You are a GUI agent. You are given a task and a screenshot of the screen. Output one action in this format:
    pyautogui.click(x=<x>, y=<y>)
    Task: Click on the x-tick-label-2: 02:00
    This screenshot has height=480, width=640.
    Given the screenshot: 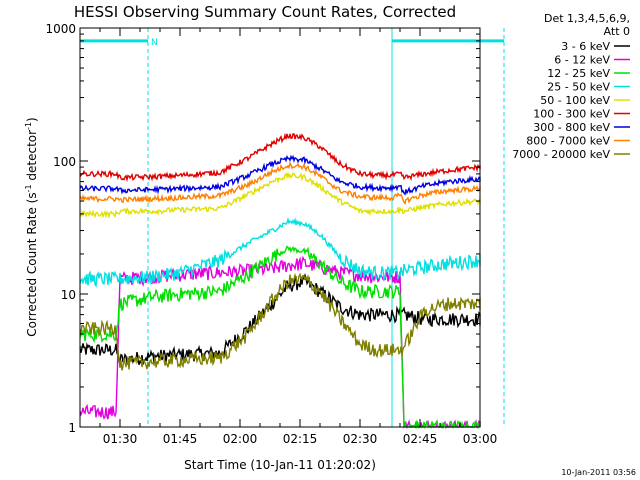 What is the action you would take?
    pyautogui.click(x=240, y=439)
    